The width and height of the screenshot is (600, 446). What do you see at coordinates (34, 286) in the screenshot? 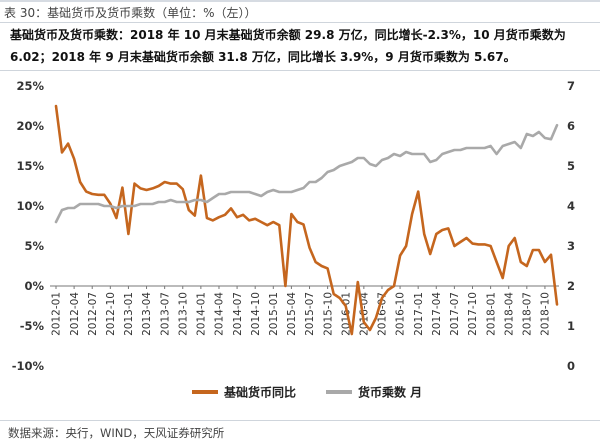
I see `left-axis-tick-label: 0%` at bounding box center [34, 286].